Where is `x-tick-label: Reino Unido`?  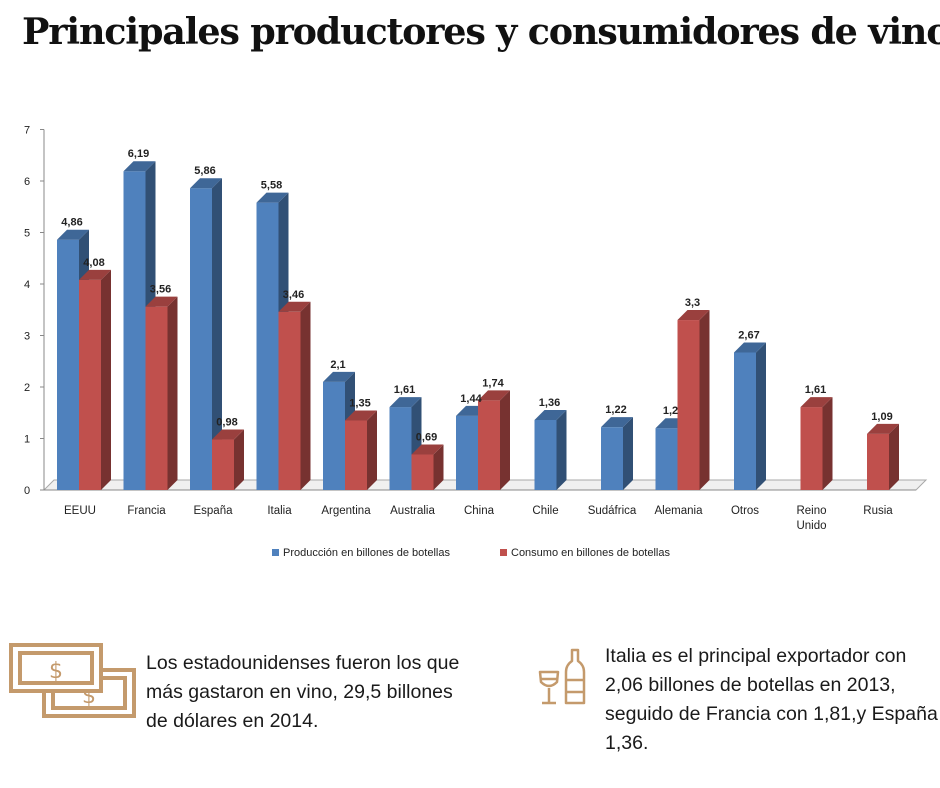 x-tick-label: Reino Unido is located at coordinates (811, 518).